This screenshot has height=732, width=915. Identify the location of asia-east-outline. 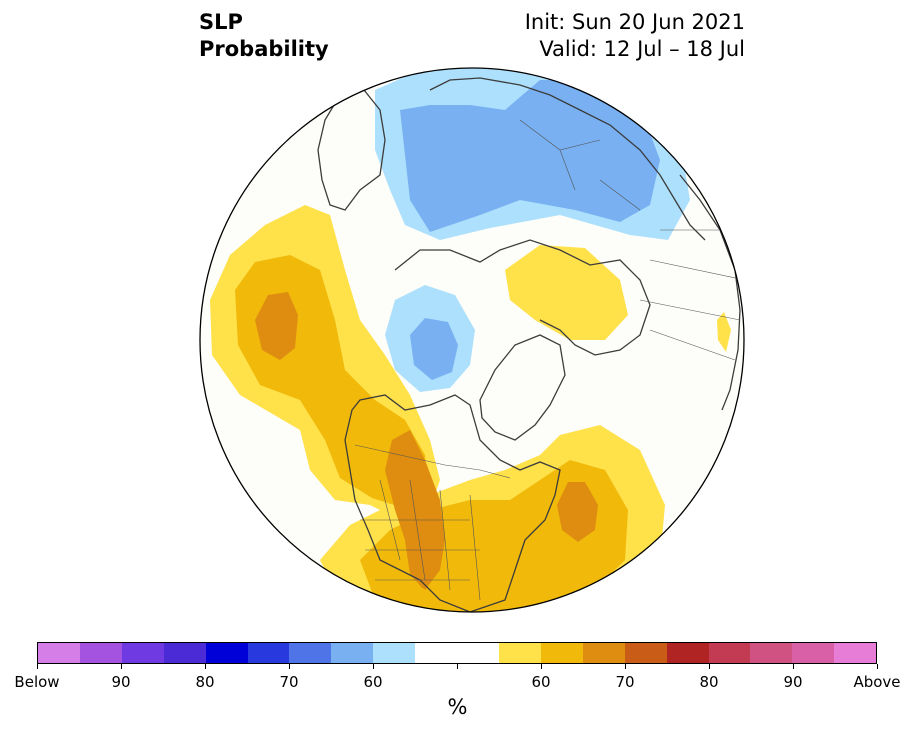
(710, 292).